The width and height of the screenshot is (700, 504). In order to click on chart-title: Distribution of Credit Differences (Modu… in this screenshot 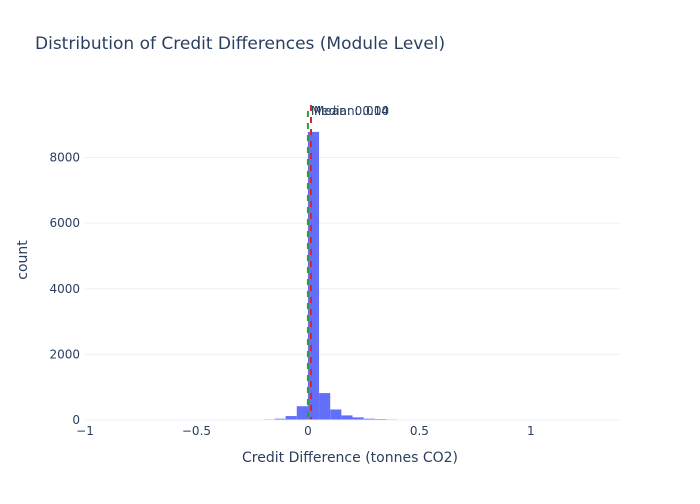, I will do `click(240, 44)`.